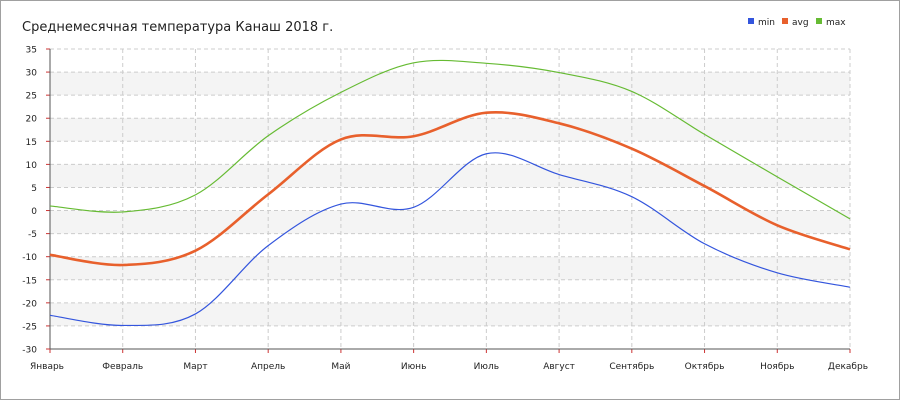 This screenshot has height=400, width=900. Describe the element at coordinates (414, 367) in the screenshot. I see `x-tick-label: Июнь` at that location.